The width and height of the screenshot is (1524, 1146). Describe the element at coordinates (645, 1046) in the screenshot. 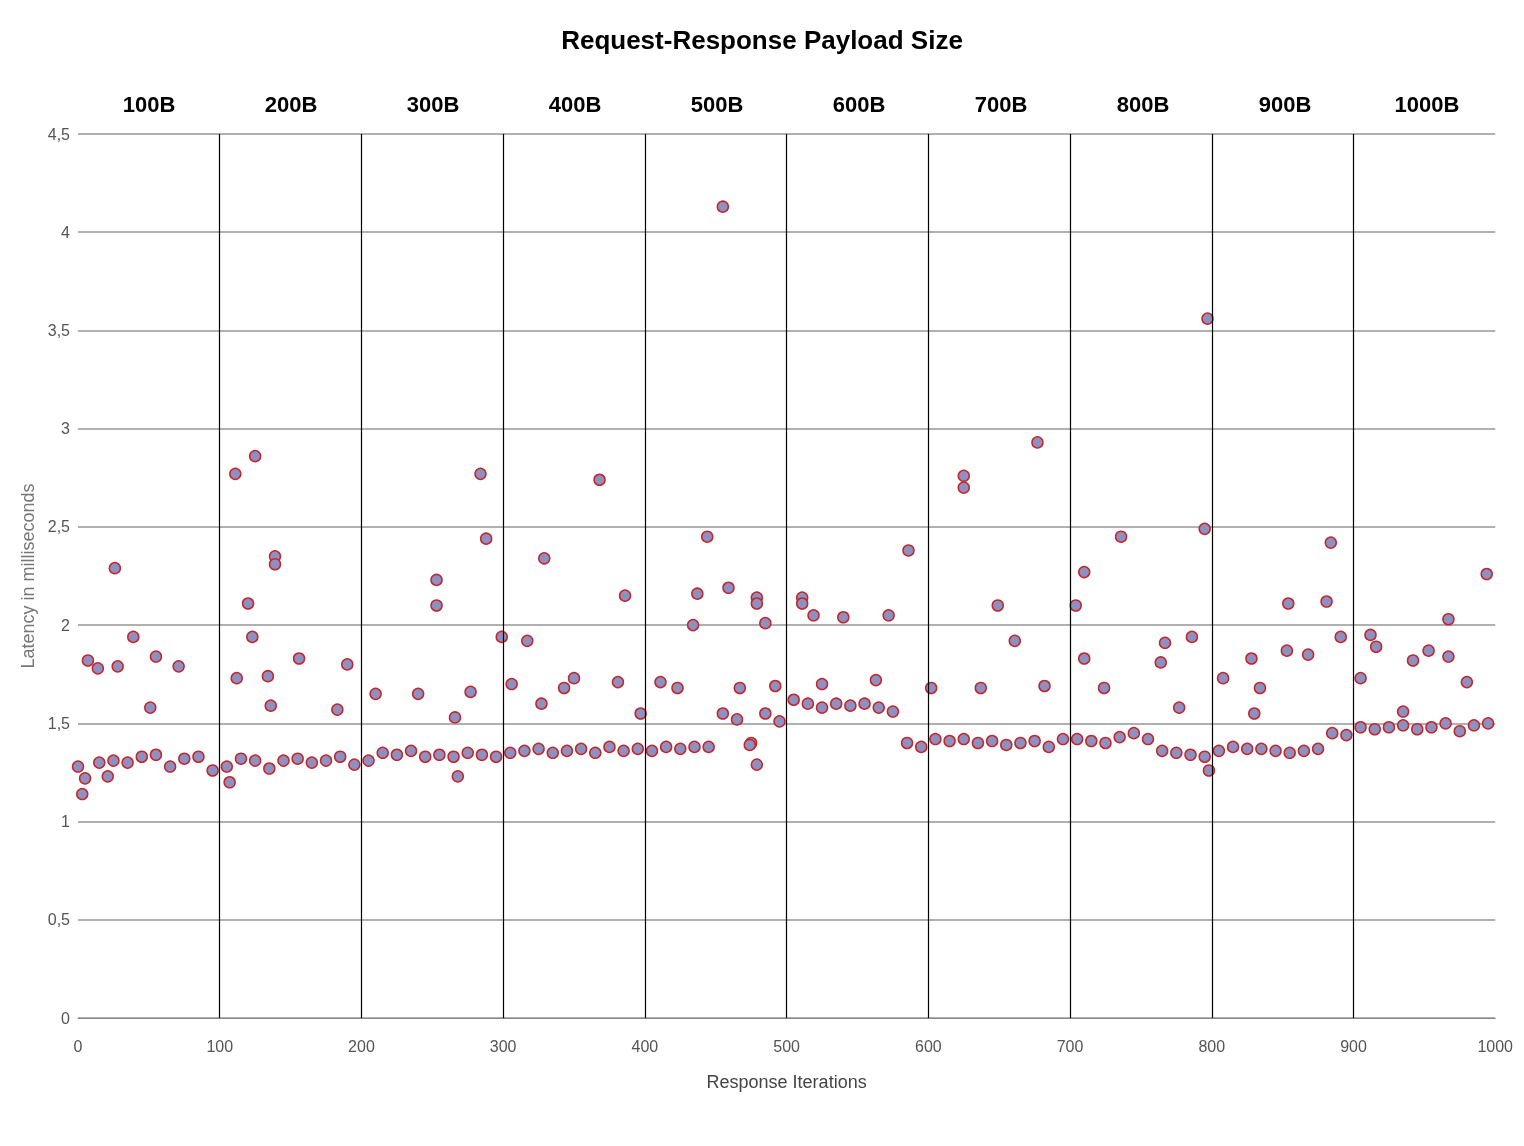

I see `x-tick-label: 400` at that location.